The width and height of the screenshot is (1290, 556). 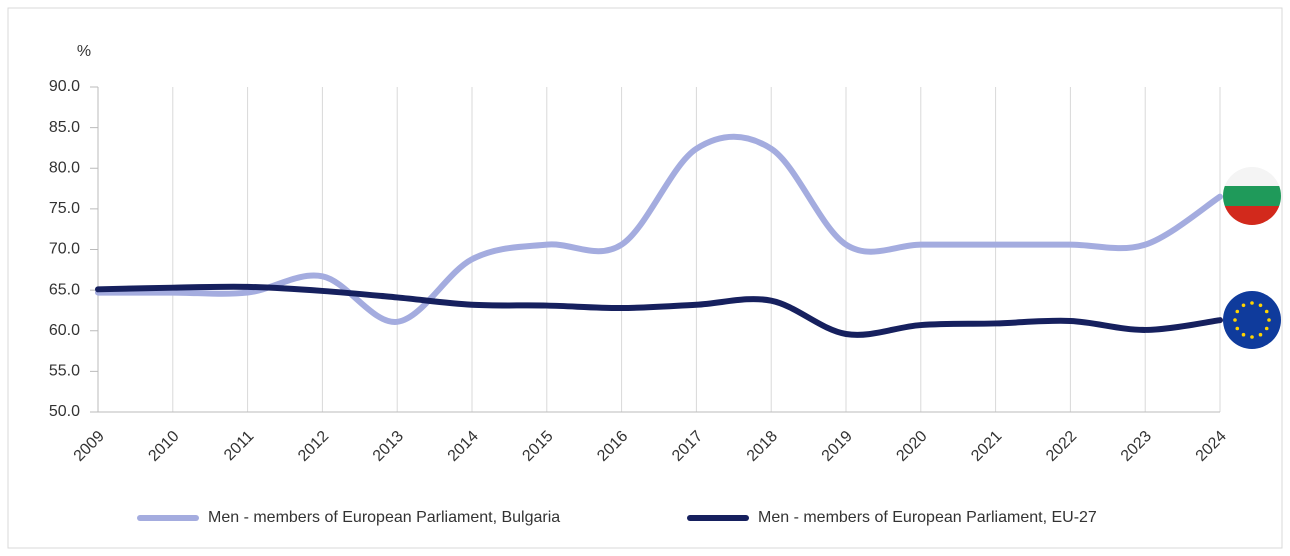 What do you see at coordinates (1252, 258) in the screenshot?
I see `flags` at bounding box center [1252, 258].